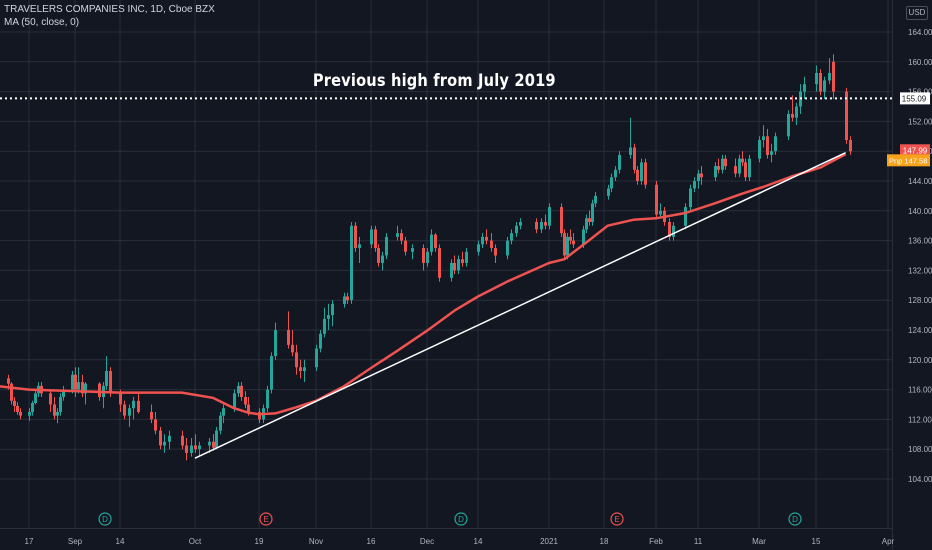 The image size is (932, 550). I want to click on x-tick-label: Dec, so click(427, 541).